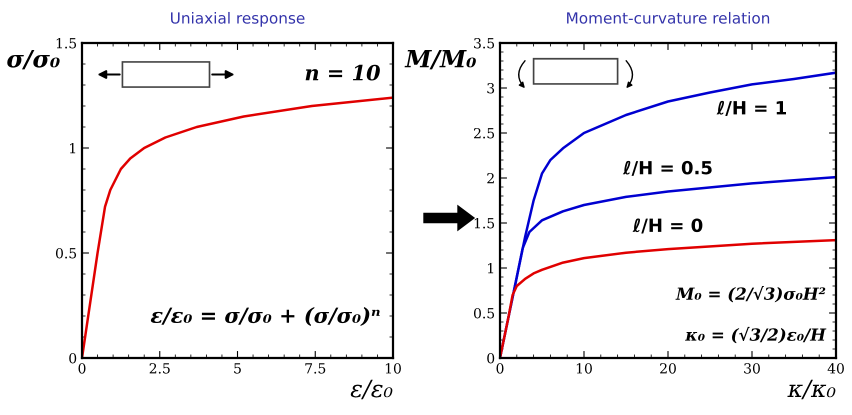 The width and height of the screenshot is (852, 415). Describe the element at coordinates (484, 43) in the screenshot. I see `y-tick-label: 3.5` at that location.